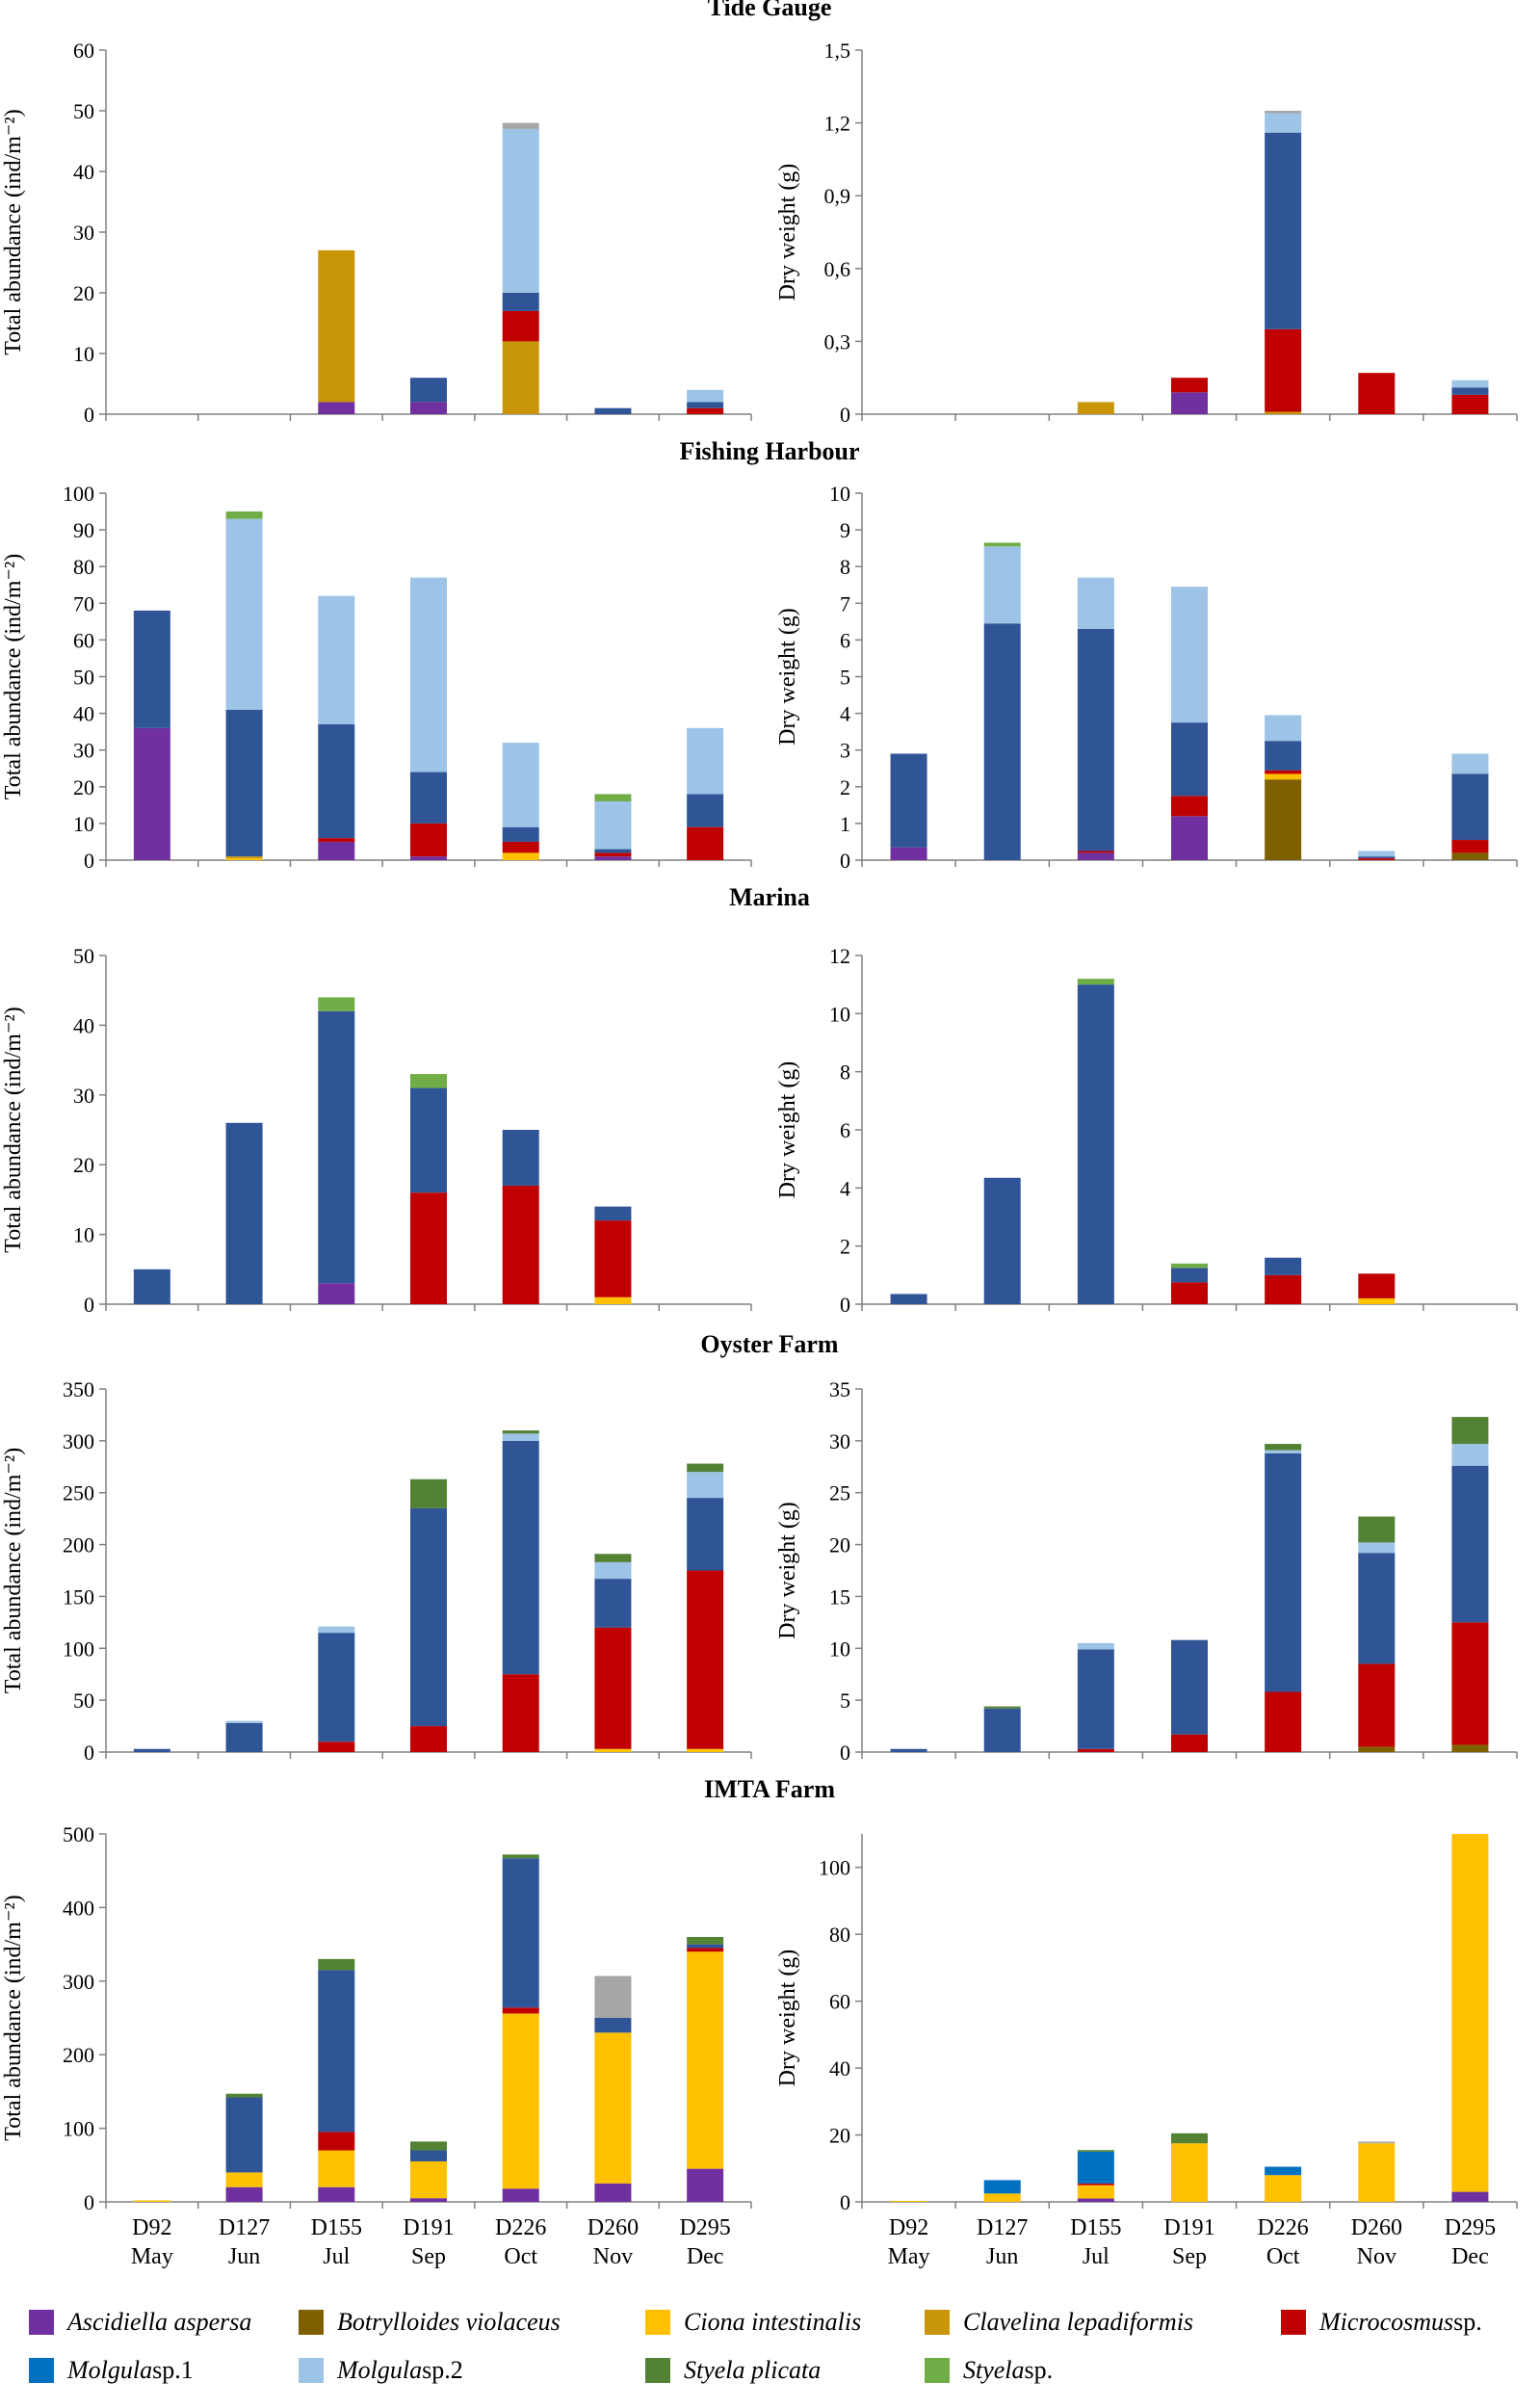 This screenshot has height=2408, width=1540. I want to click on bar-segment-gray, so click(1377, 2142).